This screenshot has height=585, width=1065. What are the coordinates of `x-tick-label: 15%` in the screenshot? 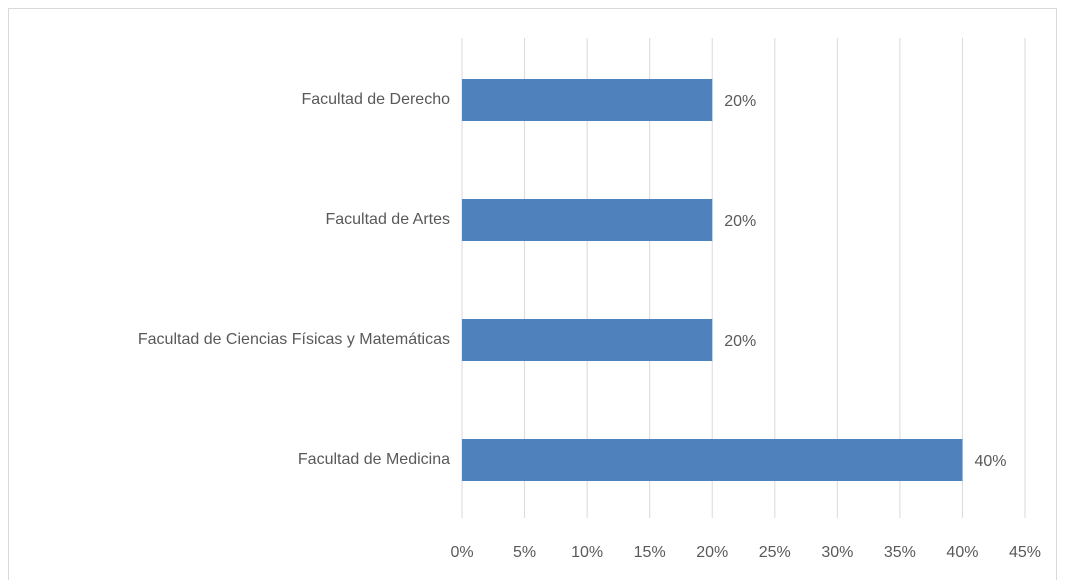 It's located at (650, 552).